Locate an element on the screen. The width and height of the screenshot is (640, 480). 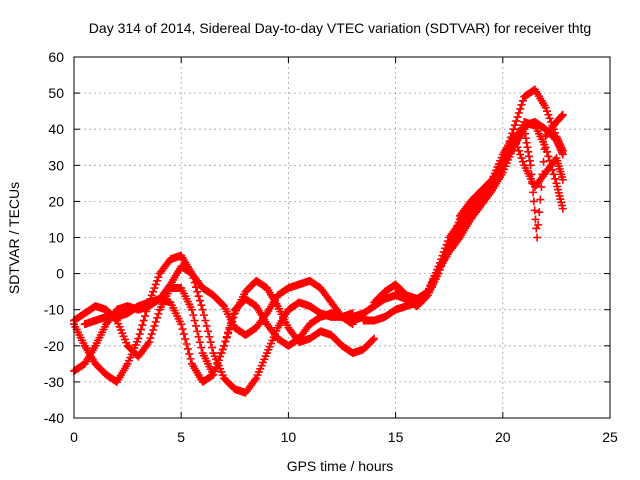
x-tick-label: 20 is located at coordinates (503, 437).